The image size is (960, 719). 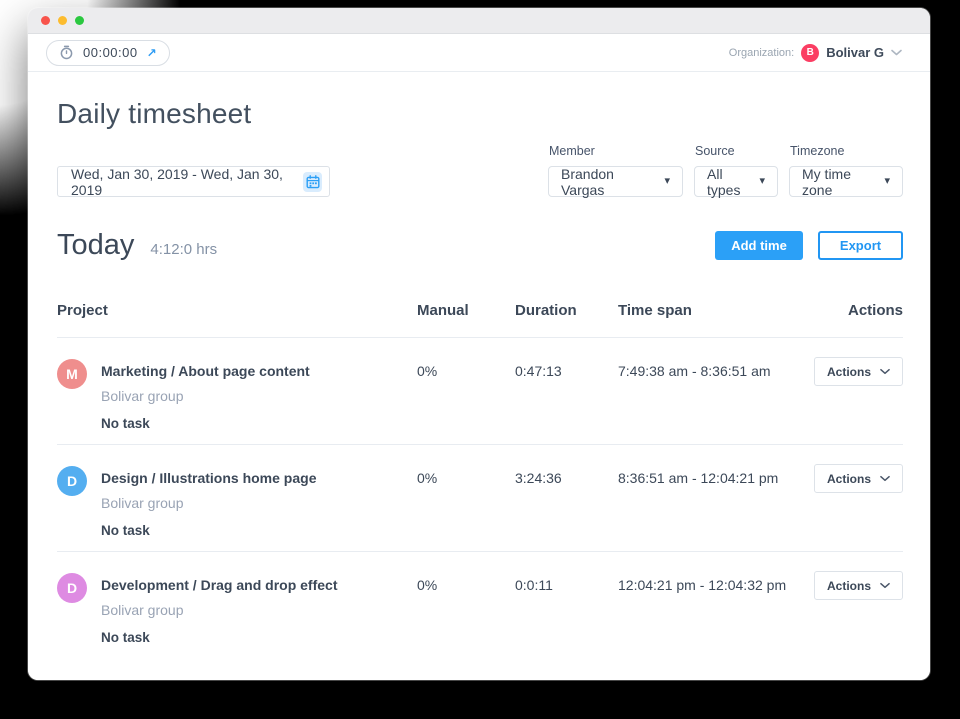 What do you see at coordinates (72, 374) in the screenshot?
I see `project-avatar: M` at bounding box center [72, 374].